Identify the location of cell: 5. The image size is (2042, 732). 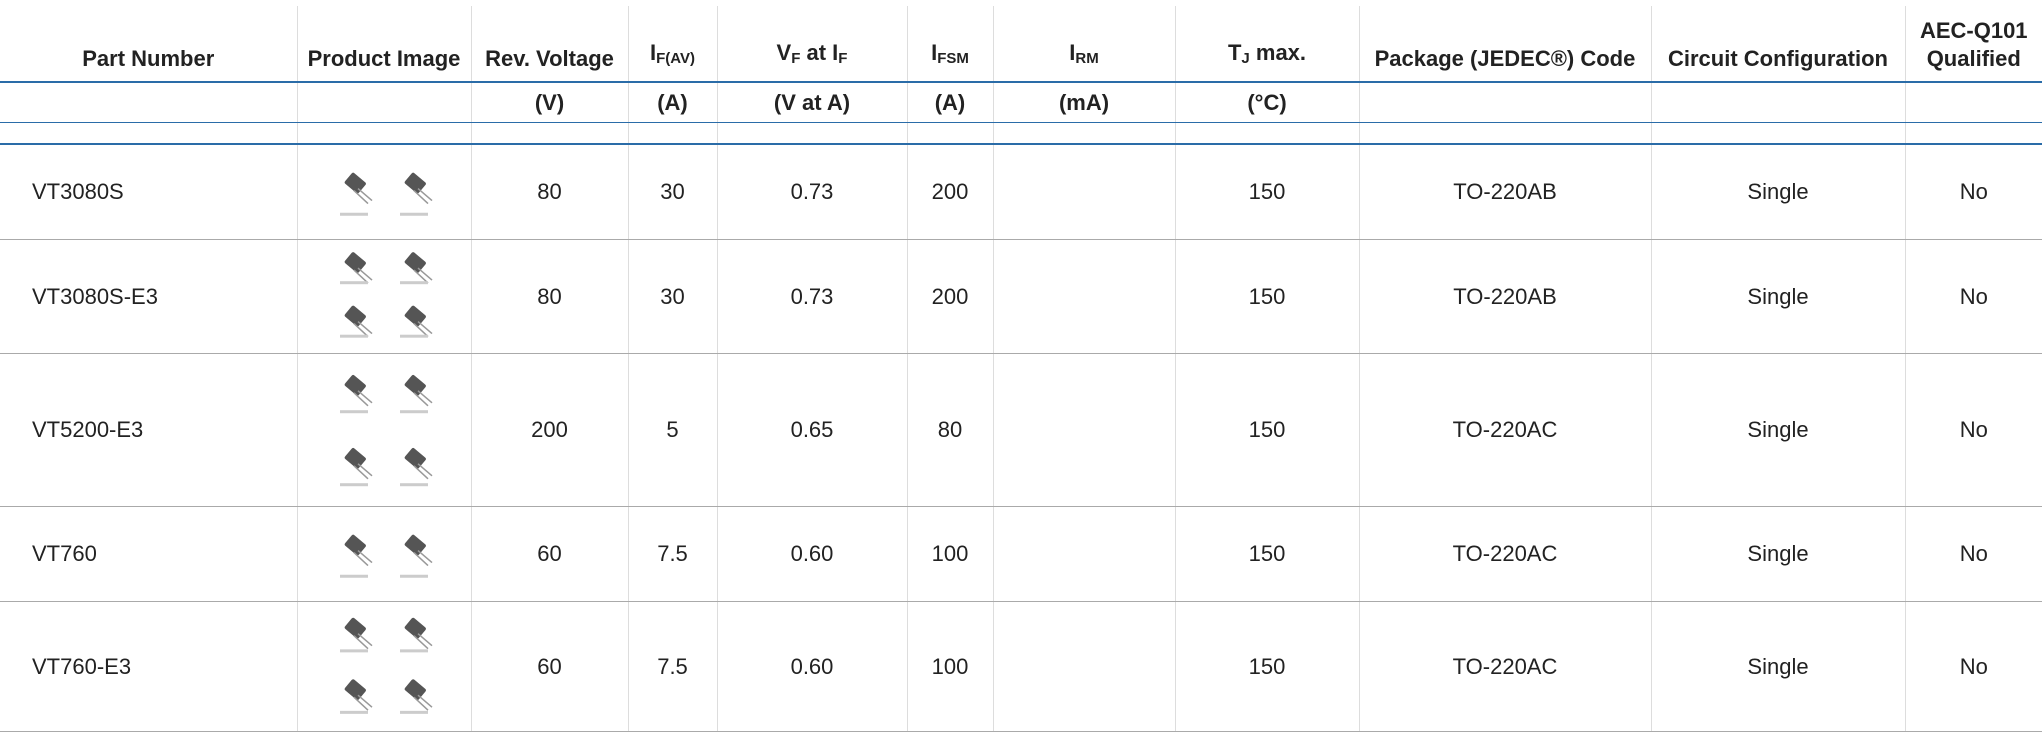
(672, 430).